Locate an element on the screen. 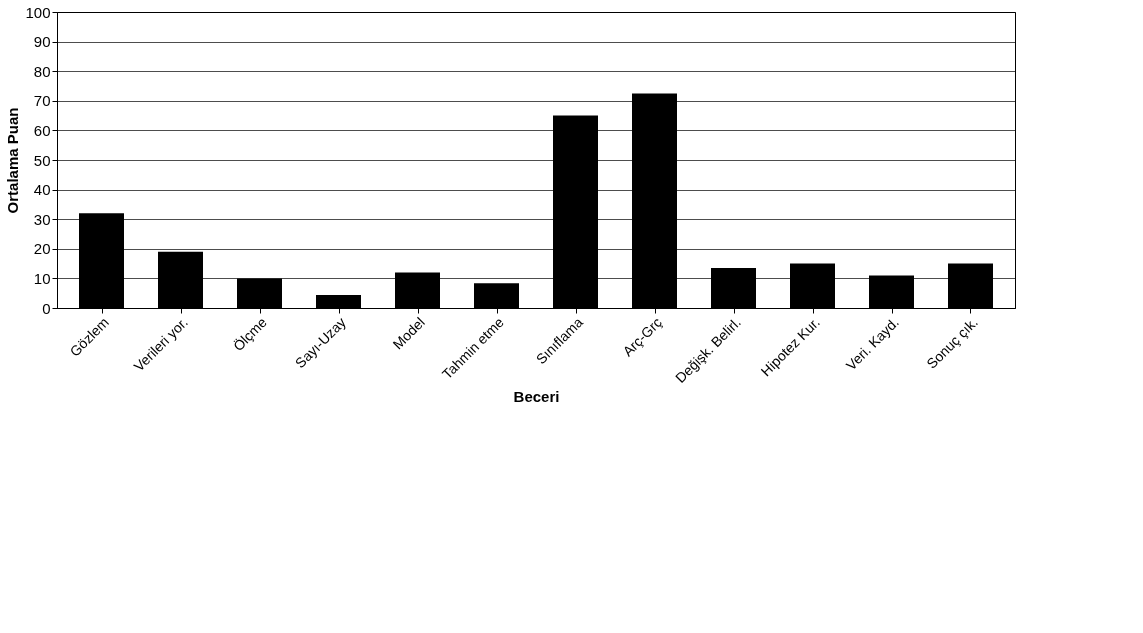 The height and width of the screenshot is (633, 1143). y-tick-label: 30 is located at coordinates (42, 219).